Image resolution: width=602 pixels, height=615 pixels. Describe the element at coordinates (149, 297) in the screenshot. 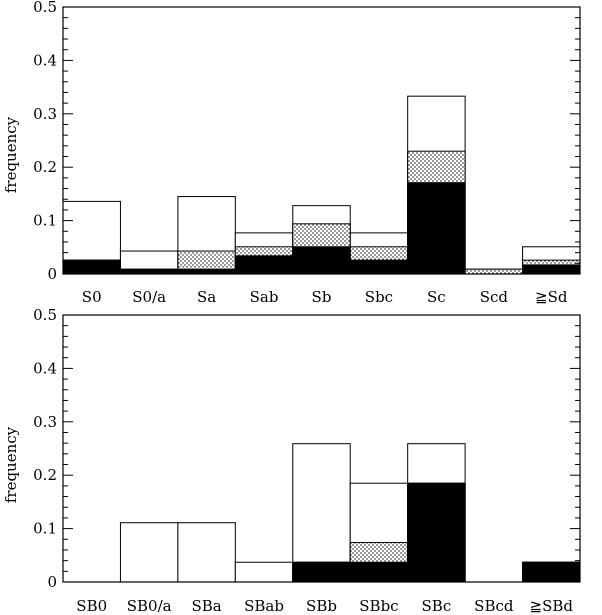

I see `category-label: S0/a` at that location.